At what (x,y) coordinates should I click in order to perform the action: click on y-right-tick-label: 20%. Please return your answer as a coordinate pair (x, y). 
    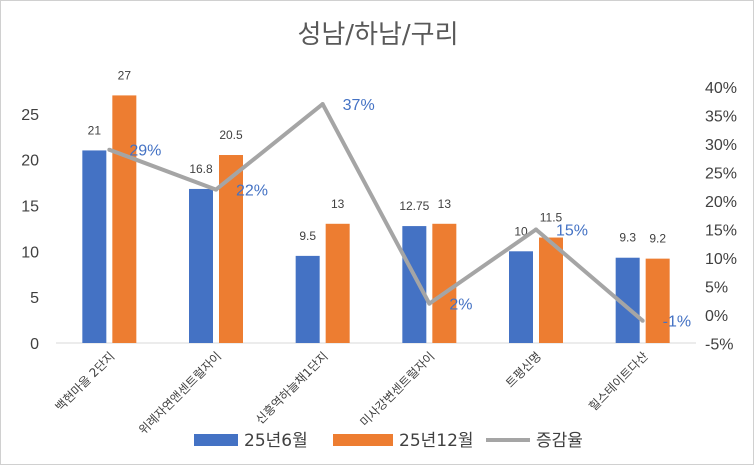
    Looking at the image, I should click on (721, 202).